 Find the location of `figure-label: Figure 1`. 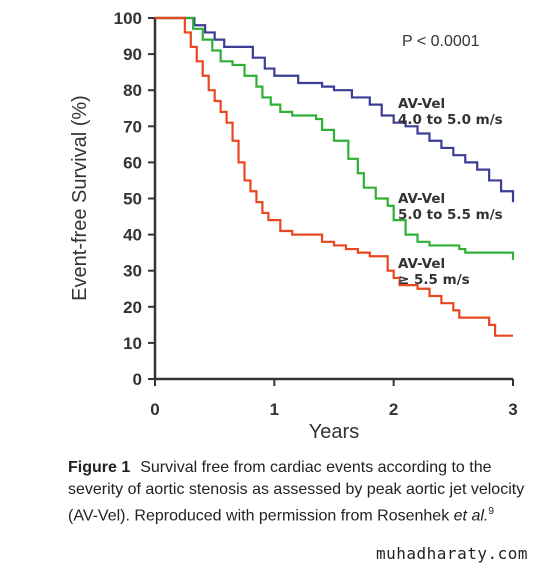

figure-label: Figure 1 is located at coordinates (99, 467).